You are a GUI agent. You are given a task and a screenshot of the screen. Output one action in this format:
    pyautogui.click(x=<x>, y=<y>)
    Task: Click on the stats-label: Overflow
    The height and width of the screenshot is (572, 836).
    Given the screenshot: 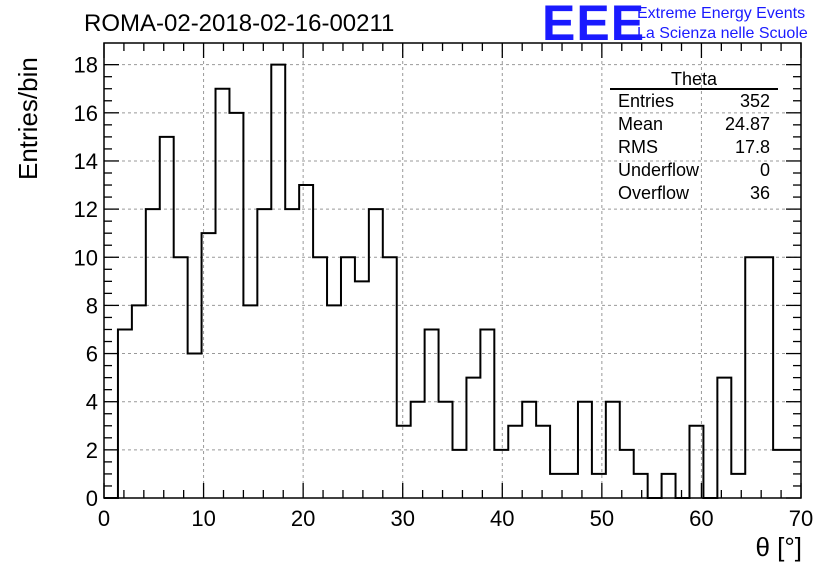 What is the action you would take?
    pyautogui.click(x=654, y=193)
    